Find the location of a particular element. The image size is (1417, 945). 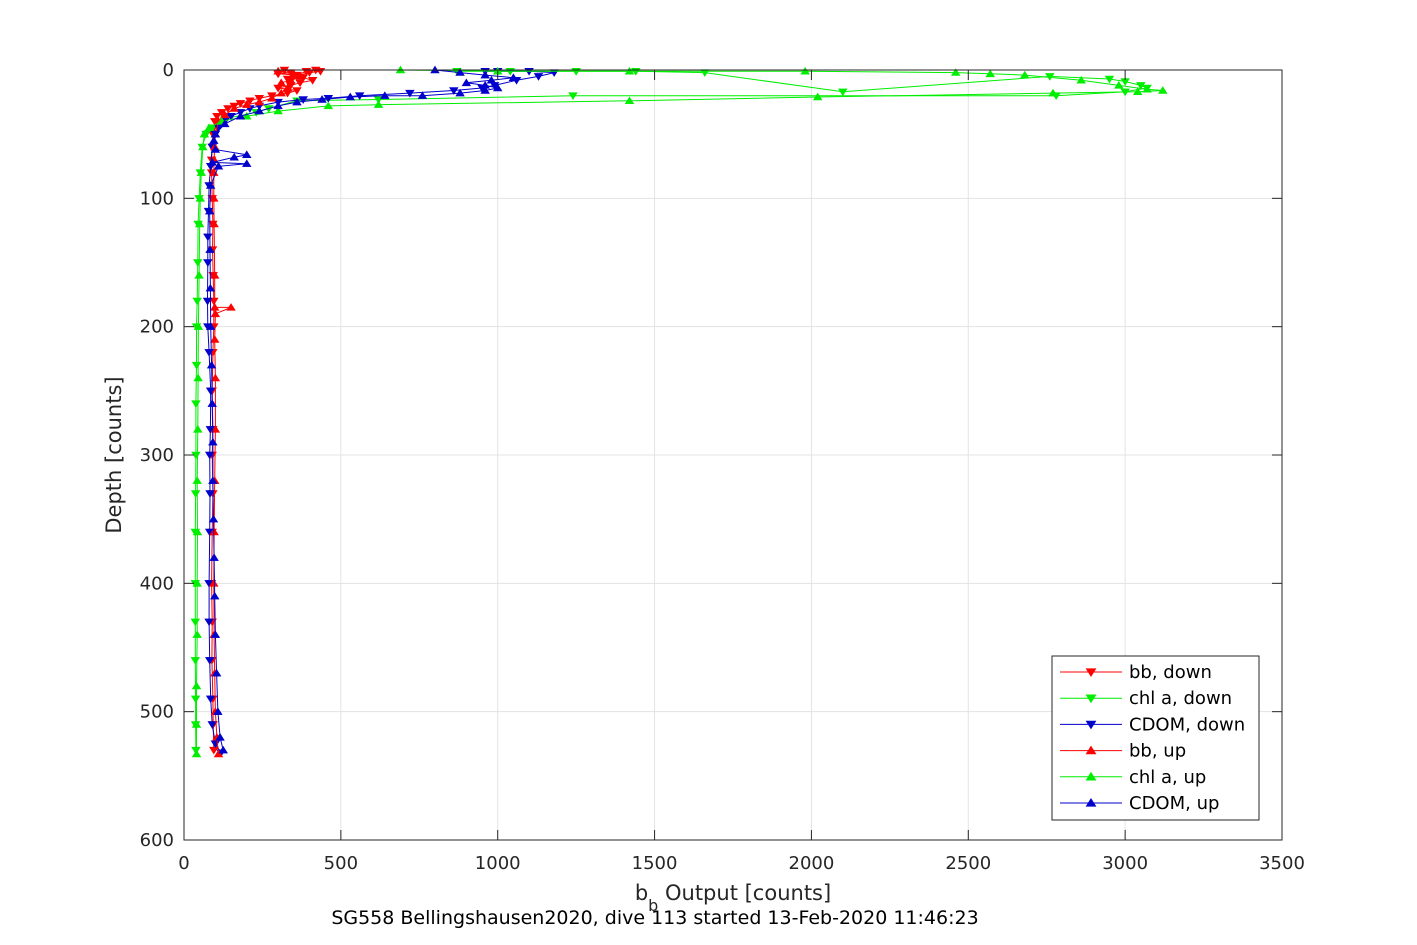

y-tick-label: 300 is located at coordinates (157, 455).